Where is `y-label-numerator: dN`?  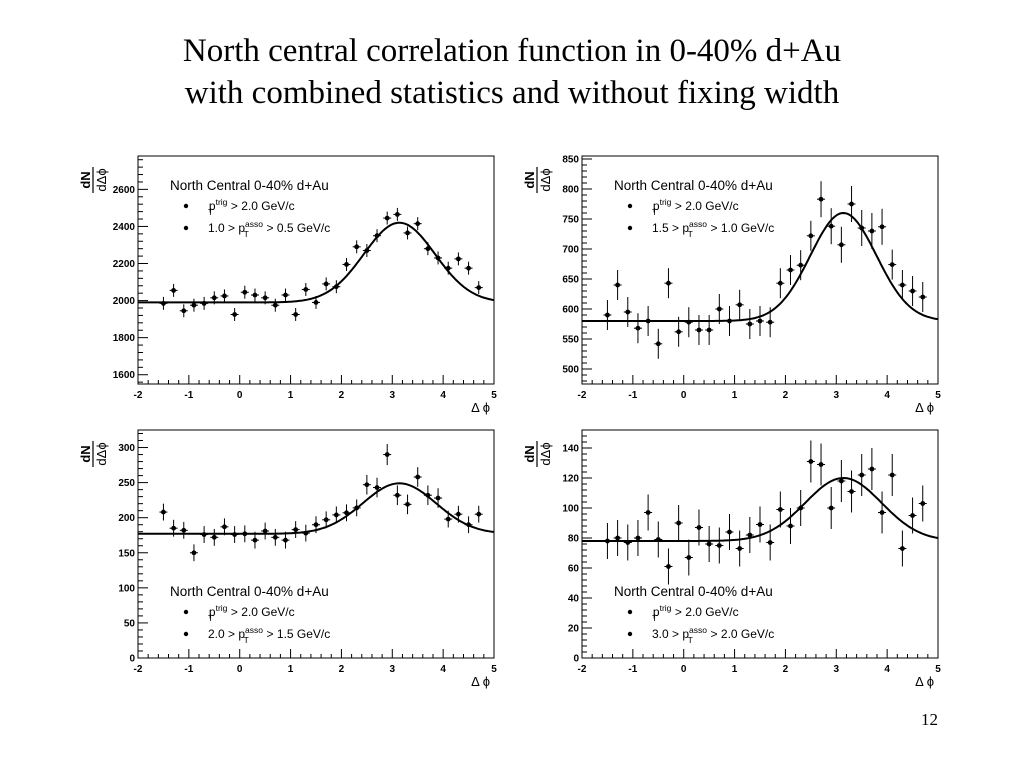 y-label-numerator: dN is located at coordinates (85, 453).